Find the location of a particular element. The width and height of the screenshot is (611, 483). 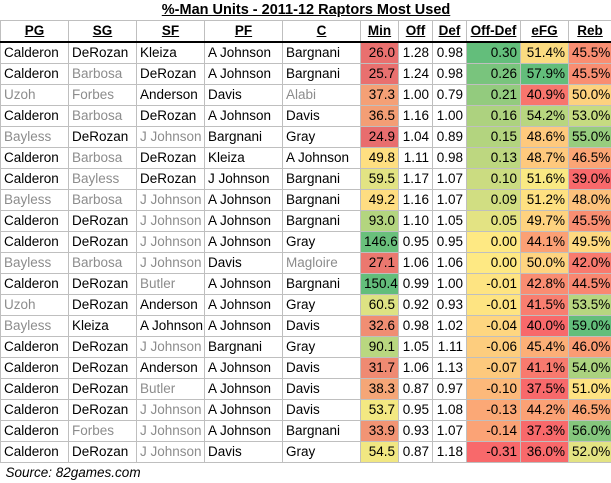

cell-off: 0.93 is located at coordinates (416, 431).